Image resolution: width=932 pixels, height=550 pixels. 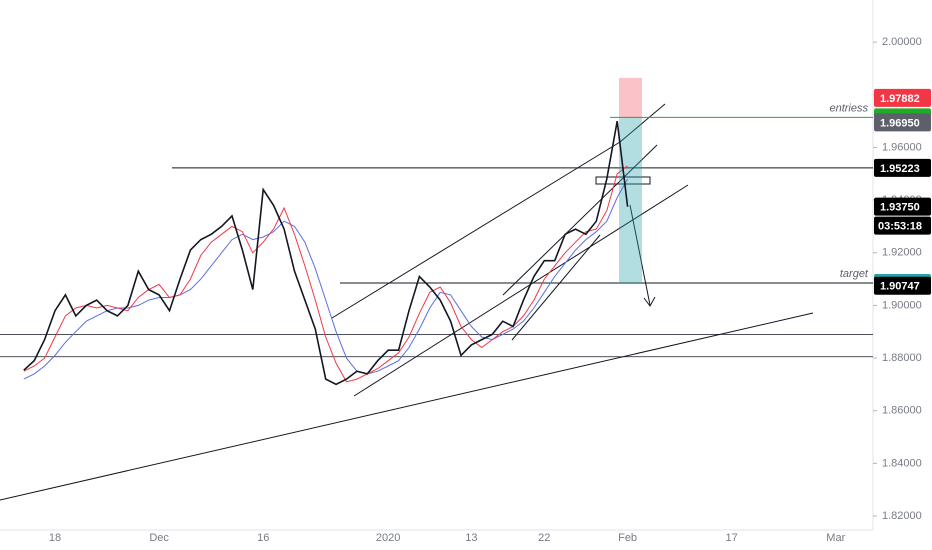 What do you see at coordinates (848, 108) in the screenshot?
I see `annotation: entriess` at bounding box center [848, 108].